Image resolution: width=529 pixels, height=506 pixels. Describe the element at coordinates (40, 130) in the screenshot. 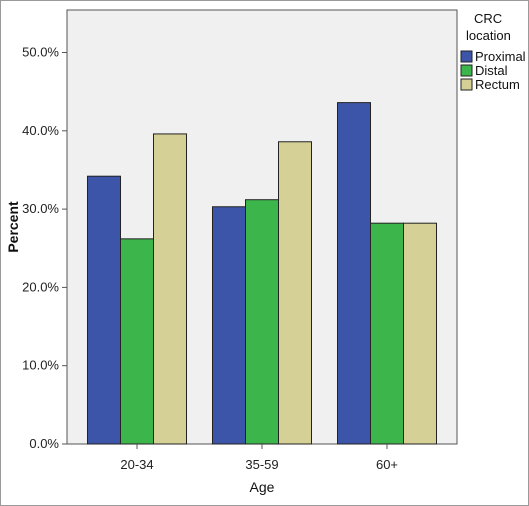

I see `y-tick-label: 40.0%` at that location.